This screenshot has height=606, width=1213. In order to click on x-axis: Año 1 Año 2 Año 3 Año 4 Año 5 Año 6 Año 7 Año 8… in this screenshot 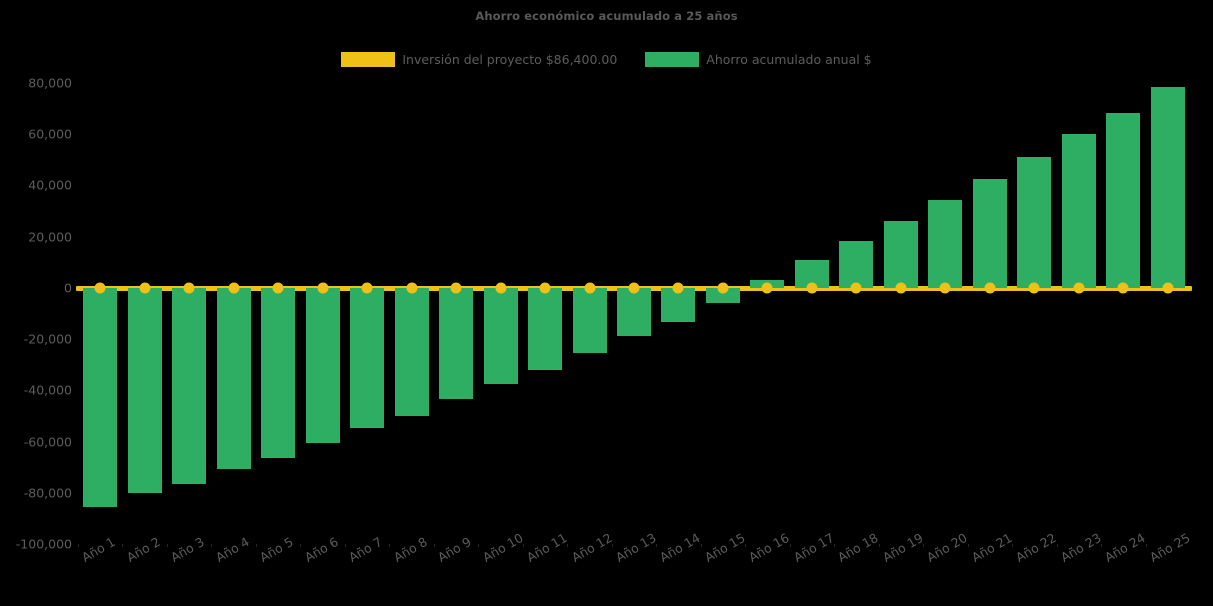, I will do `click(635, 568)`.